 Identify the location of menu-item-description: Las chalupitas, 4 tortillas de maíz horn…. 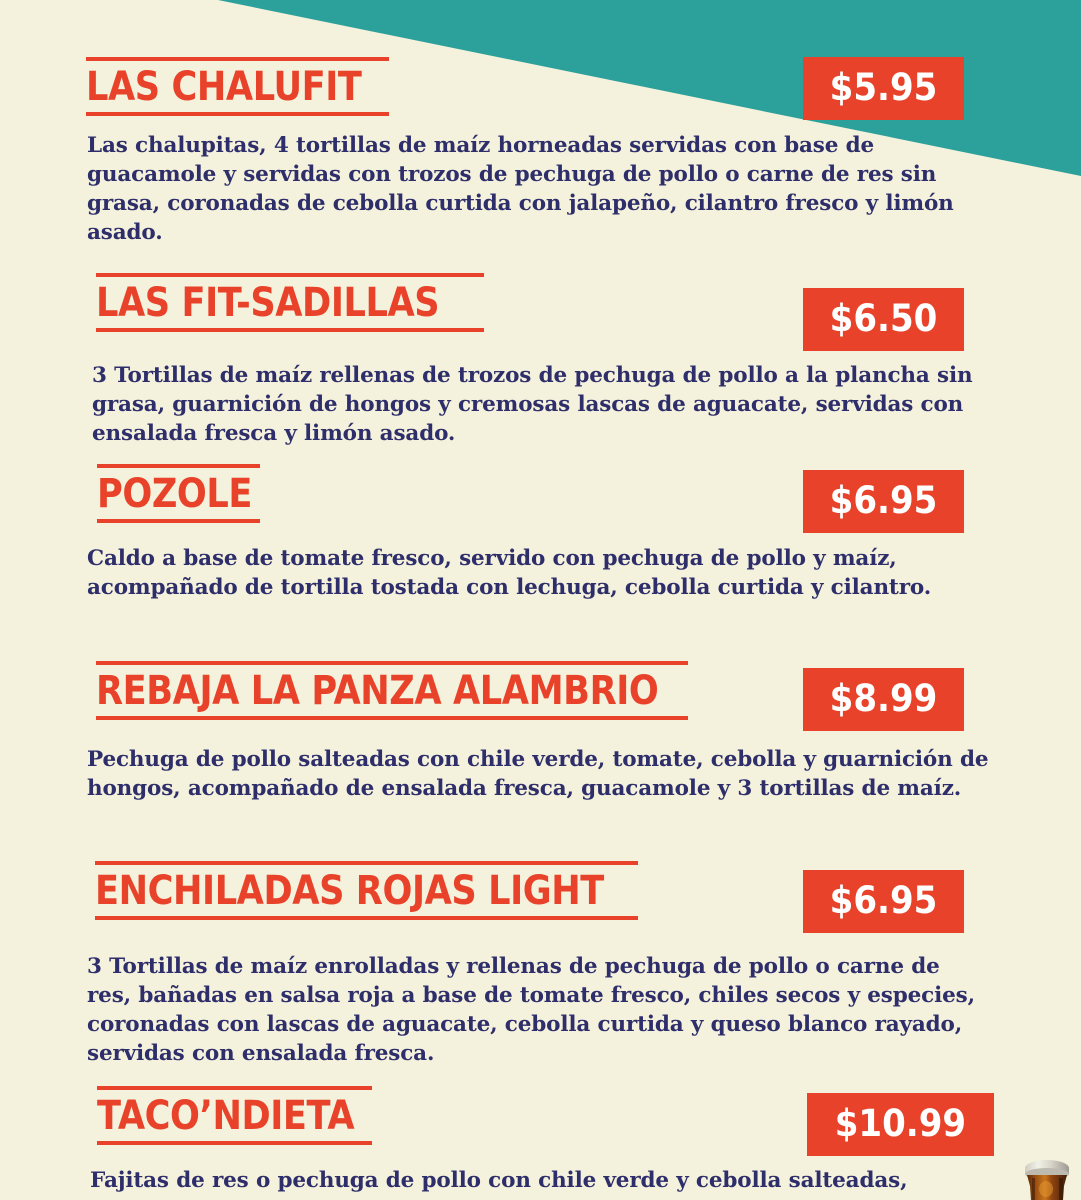
(520, 189).